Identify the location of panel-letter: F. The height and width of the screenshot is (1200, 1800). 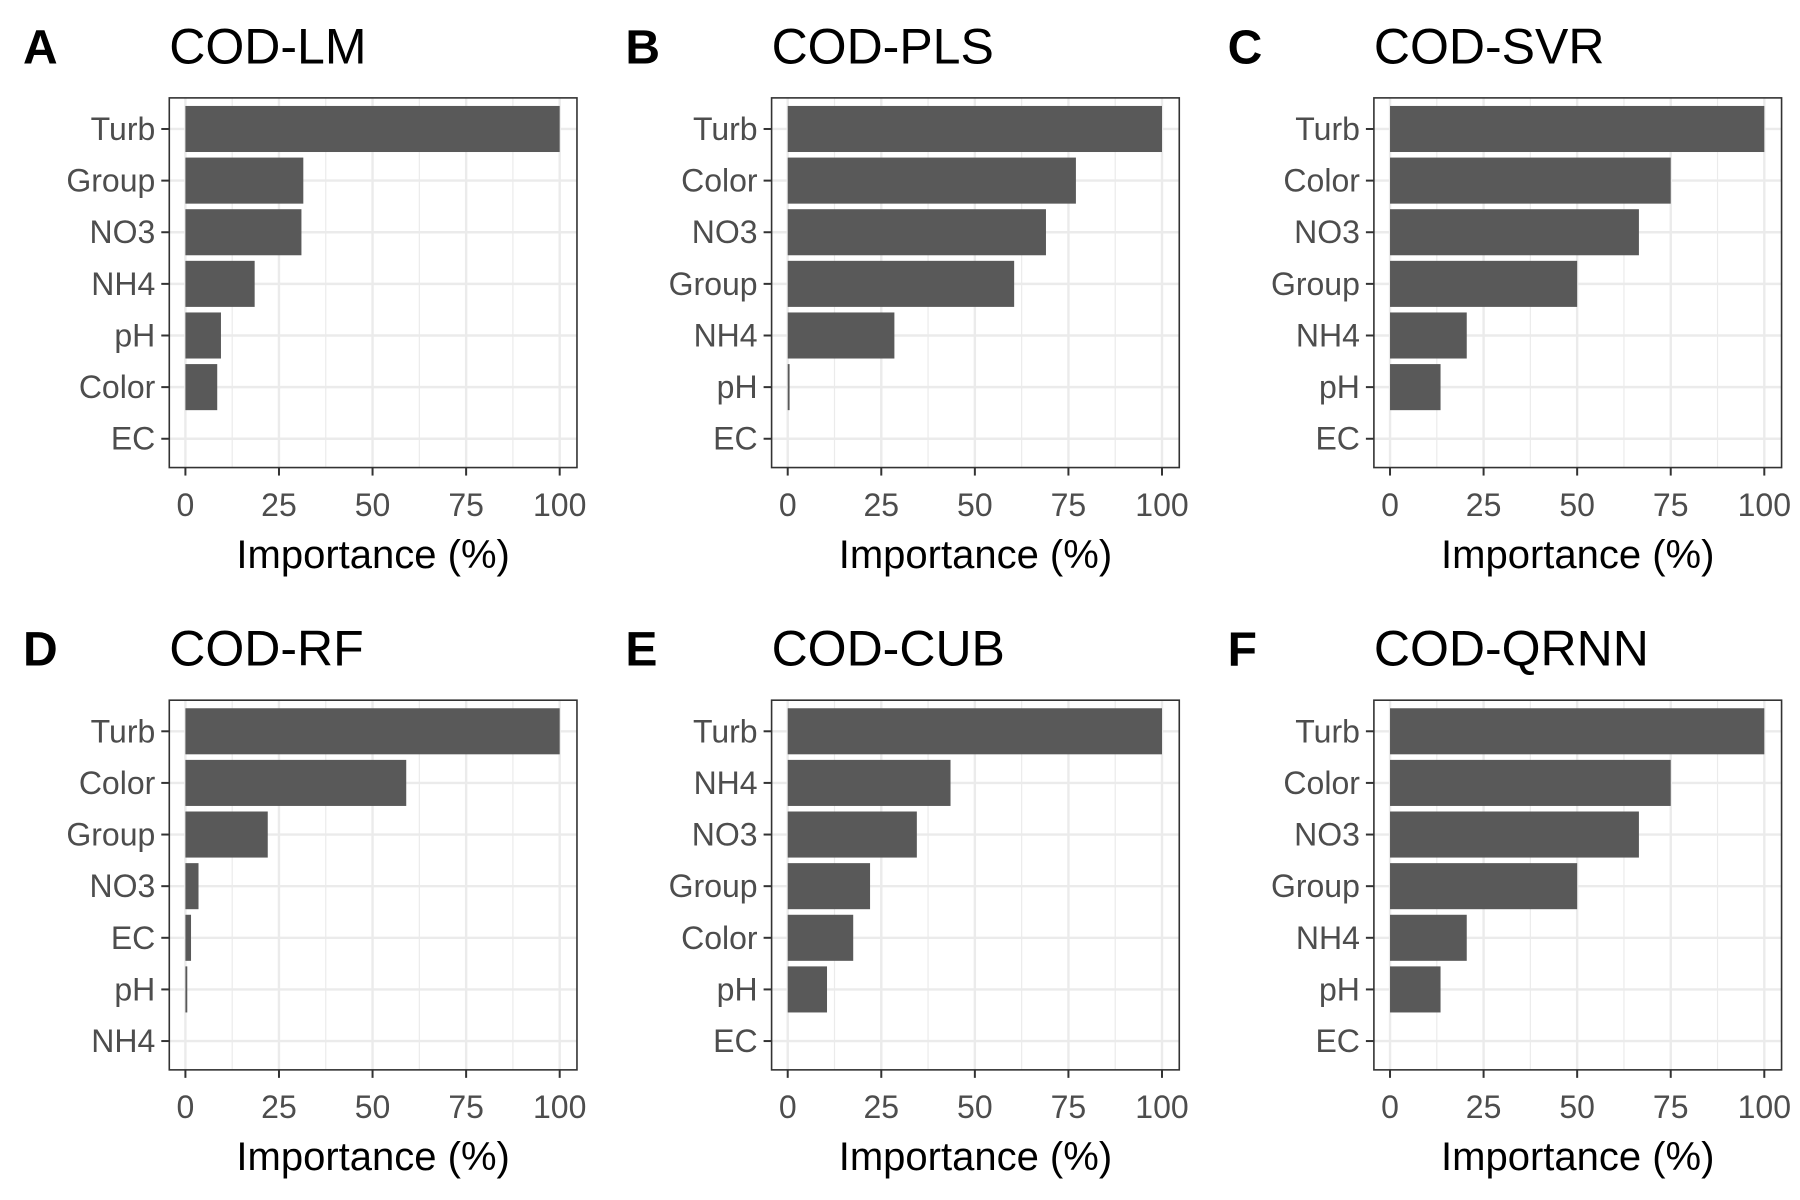
(1242, 650).